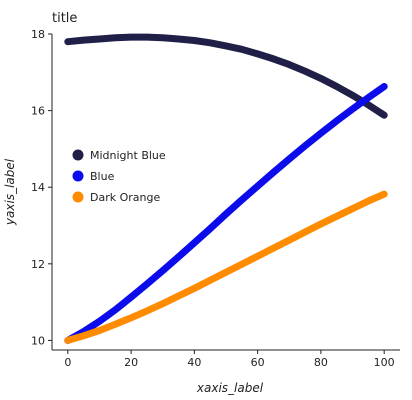 The height and width of the screenshot is (400, 412). Describe the element at coordinates (64, 18) in the screenshot. I see `chart-title: title` at that location.